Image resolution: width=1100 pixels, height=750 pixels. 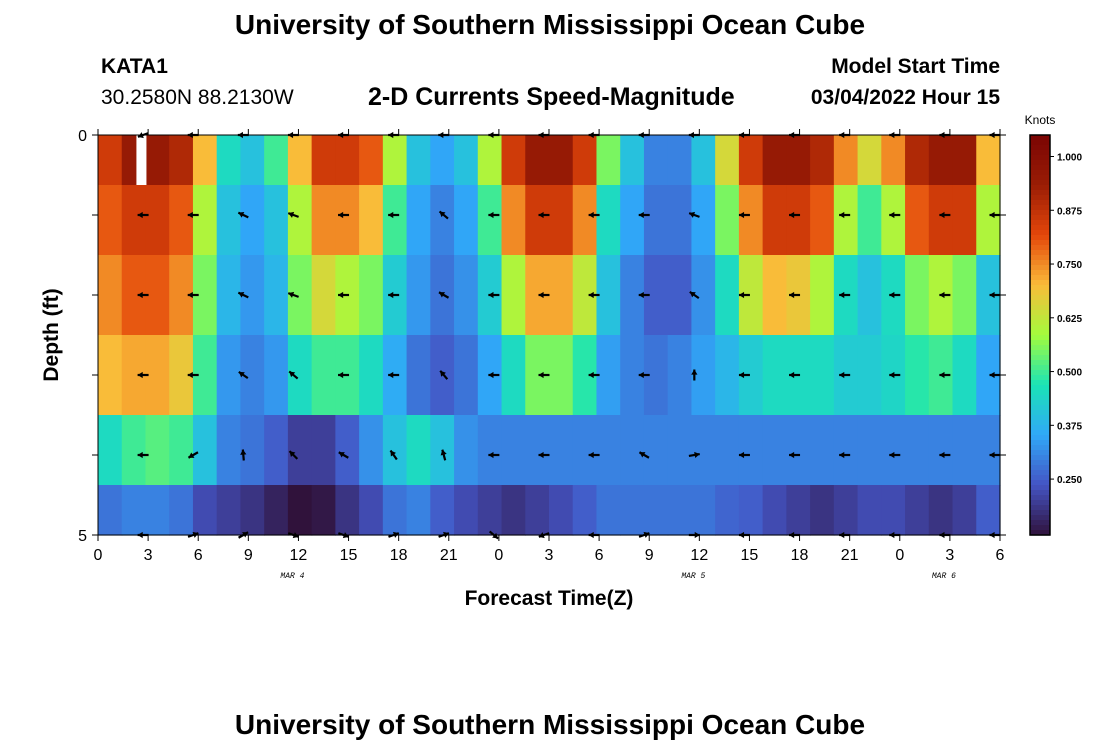 What do you see at coordinates (299, 555) in the screenshot?
I see `x-tick-label: 12` at bounding box center [299, 555].